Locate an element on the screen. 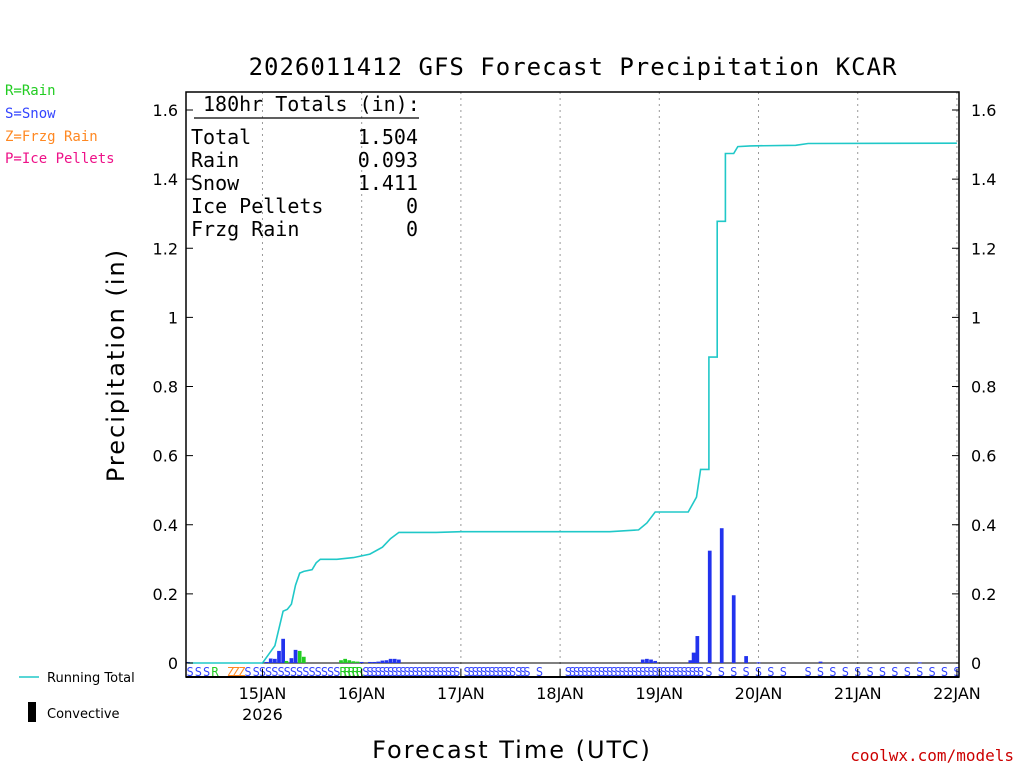  x-tick-label: 15JAN is located at coordinates (263, 693).